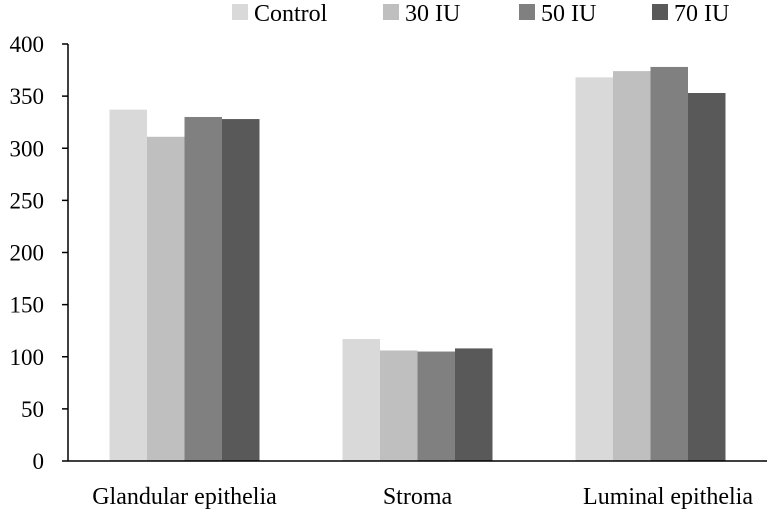  What do you see at coordinates (27, 96) in the screenshot?
I see `y-tick-label: 350` at bounding box center [27, 96].